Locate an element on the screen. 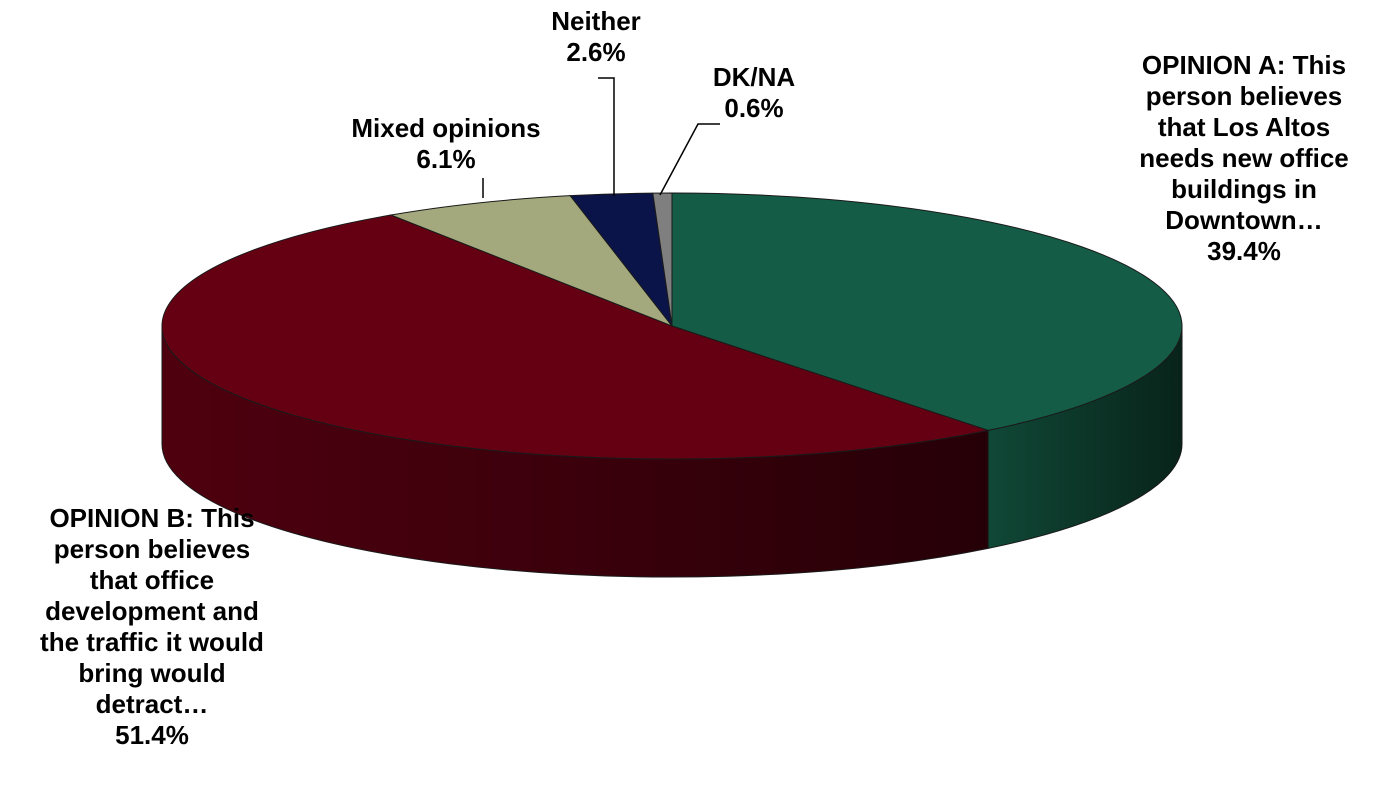 This screenshot has height=787, width=1379. slice-opinion-a-label-line: person believes is located at coordinates (1244, 96).